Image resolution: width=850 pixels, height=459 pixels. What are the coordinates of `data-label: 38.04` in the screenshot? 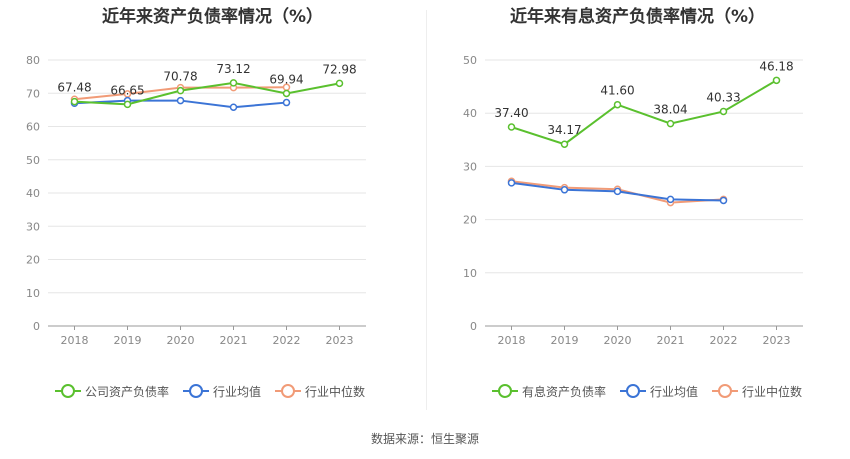 It's located at (670, 110).